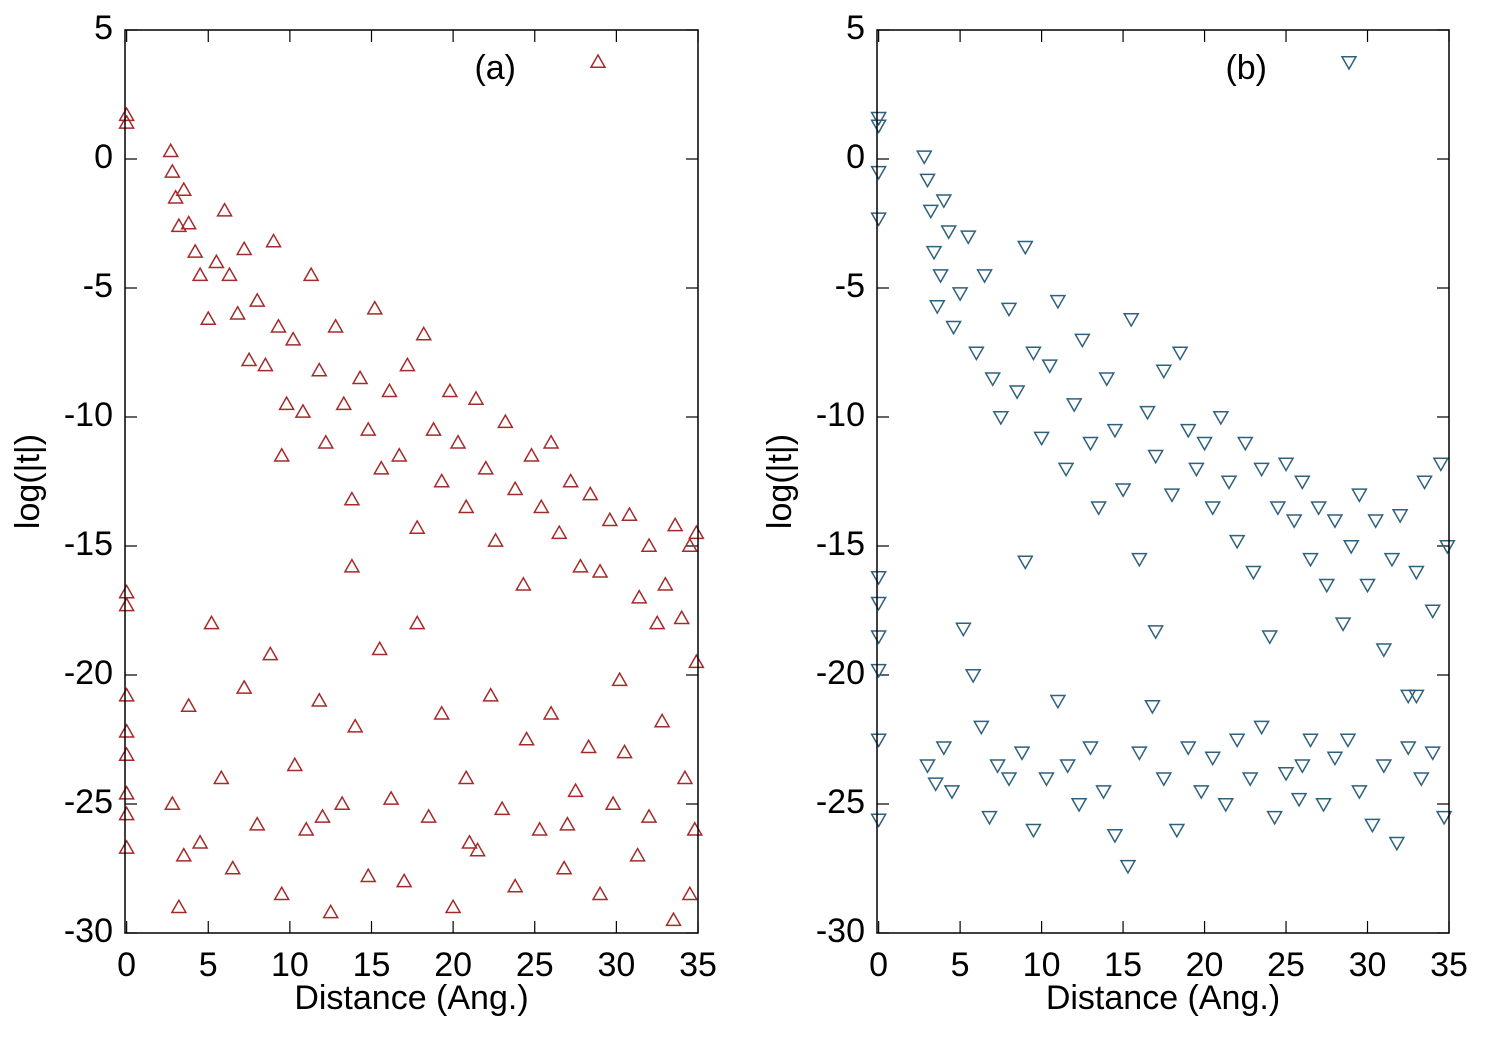 The image size is (1500, 1050). Describe the element at coordinates (840, 802) in the screenshot. I see `y-tick-label: -25` at that location.